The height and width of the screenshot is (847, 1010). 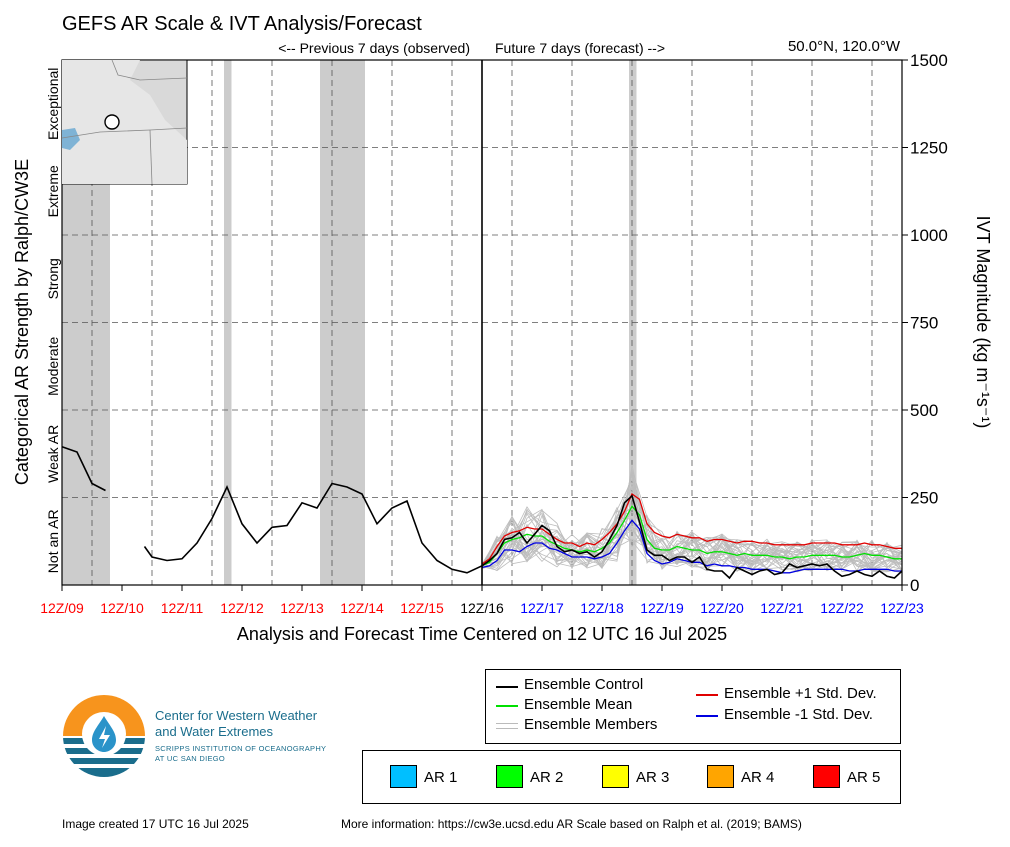 I want to click on x-tick-label: 12Z/21, so click(x=782, y=608).